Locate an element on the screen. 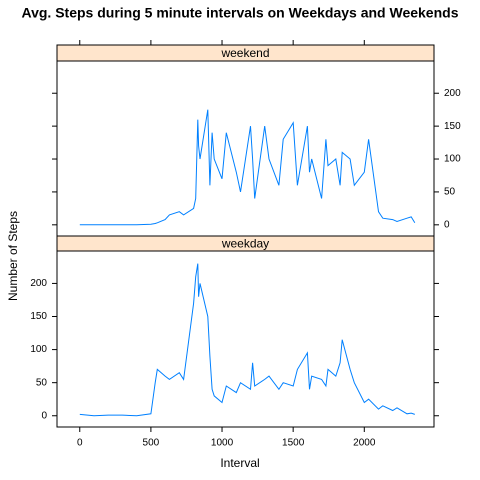 The width and height of the screenshot is (480, 480). strip-label: weekend is located at coordinates (244, 53).